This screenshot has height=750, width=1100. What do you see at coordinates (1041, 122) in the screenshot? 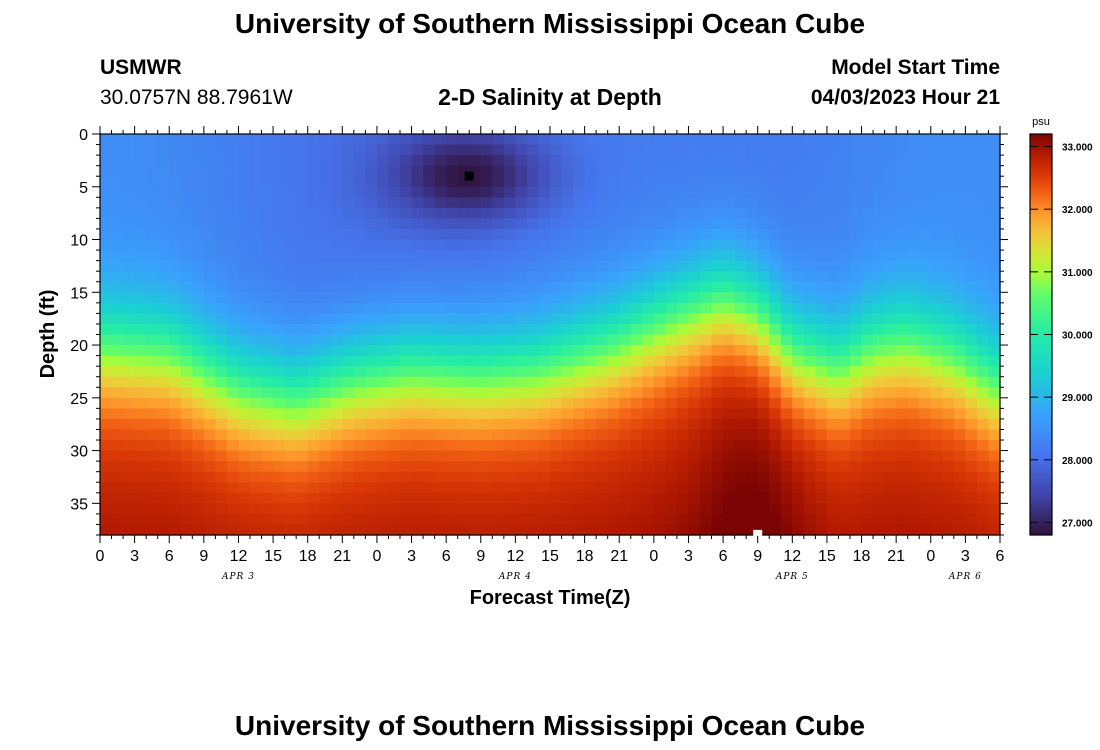
I see `colorbar-unit: psu` at bounding box center [1041, 122].